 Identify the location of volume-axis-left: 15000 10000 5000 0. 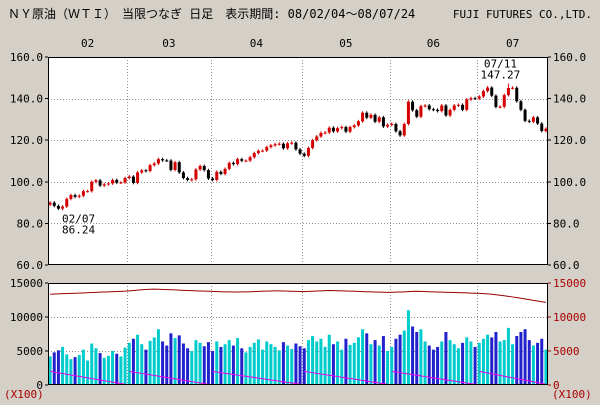
(29, 334).